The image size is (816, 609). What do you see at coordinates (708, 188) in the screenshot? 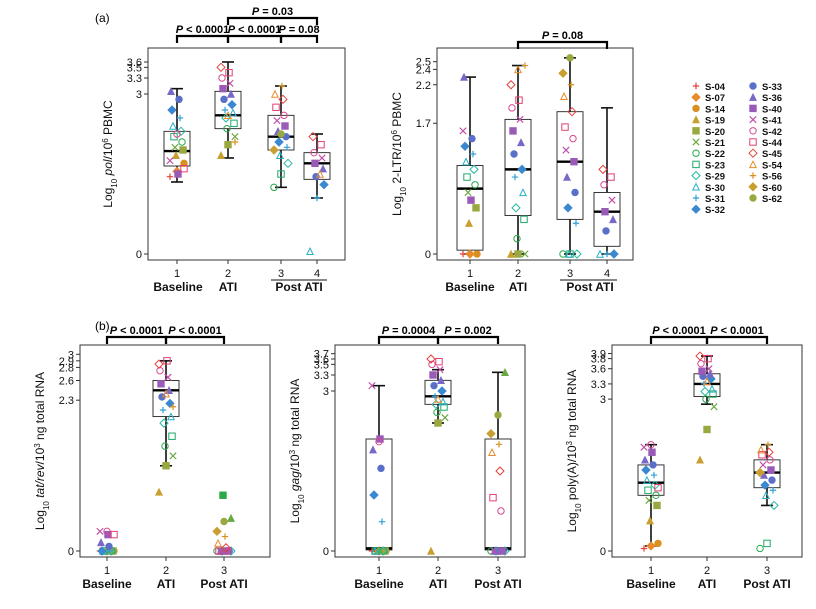
I see `legend-item: S-30` at bounding box center [708, 188].